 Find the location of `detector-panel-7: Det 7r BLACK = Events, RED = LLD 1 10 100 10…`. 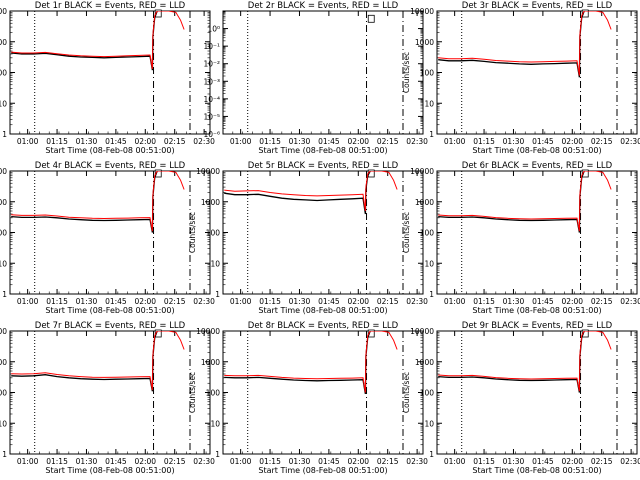

detector-panel-7: Det 7r BLACK = Events, RED = LLD 1 10 100 10… is located at coordinates (107, 398).